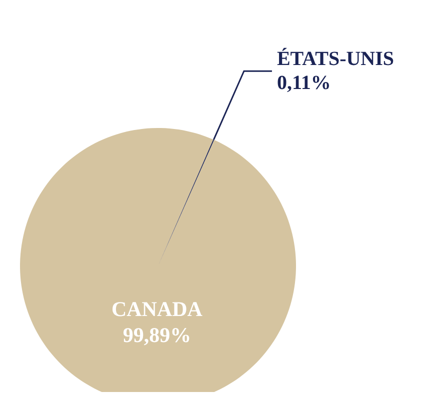 The height and width of the screenshot is (400, 430). I want to click on slice-label: ÉTATS-UNIS, so click(335, 58).